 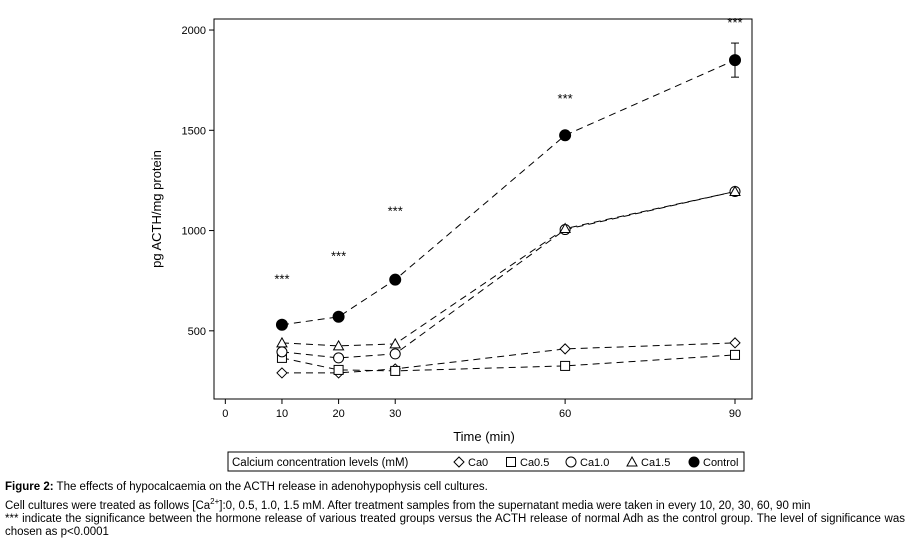 I want to click on x-axis: 0 10 20 30 60 90, so click(x=481, y=409).